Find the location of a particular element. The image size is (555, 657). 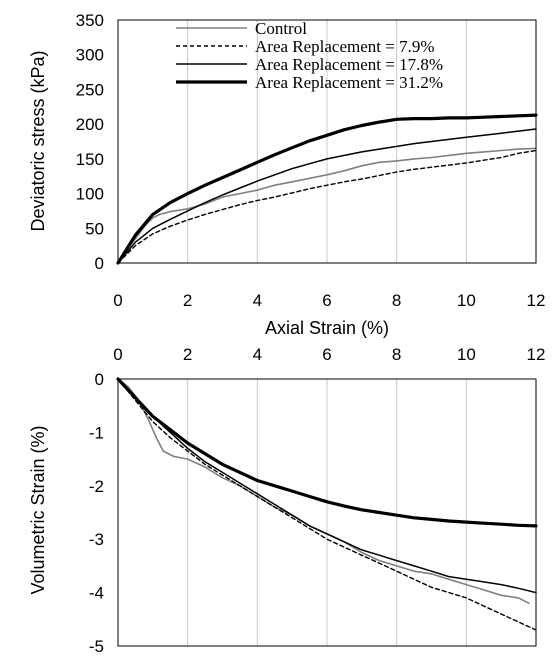

y-tick-label: 150 is located at coordinates (90, 159).